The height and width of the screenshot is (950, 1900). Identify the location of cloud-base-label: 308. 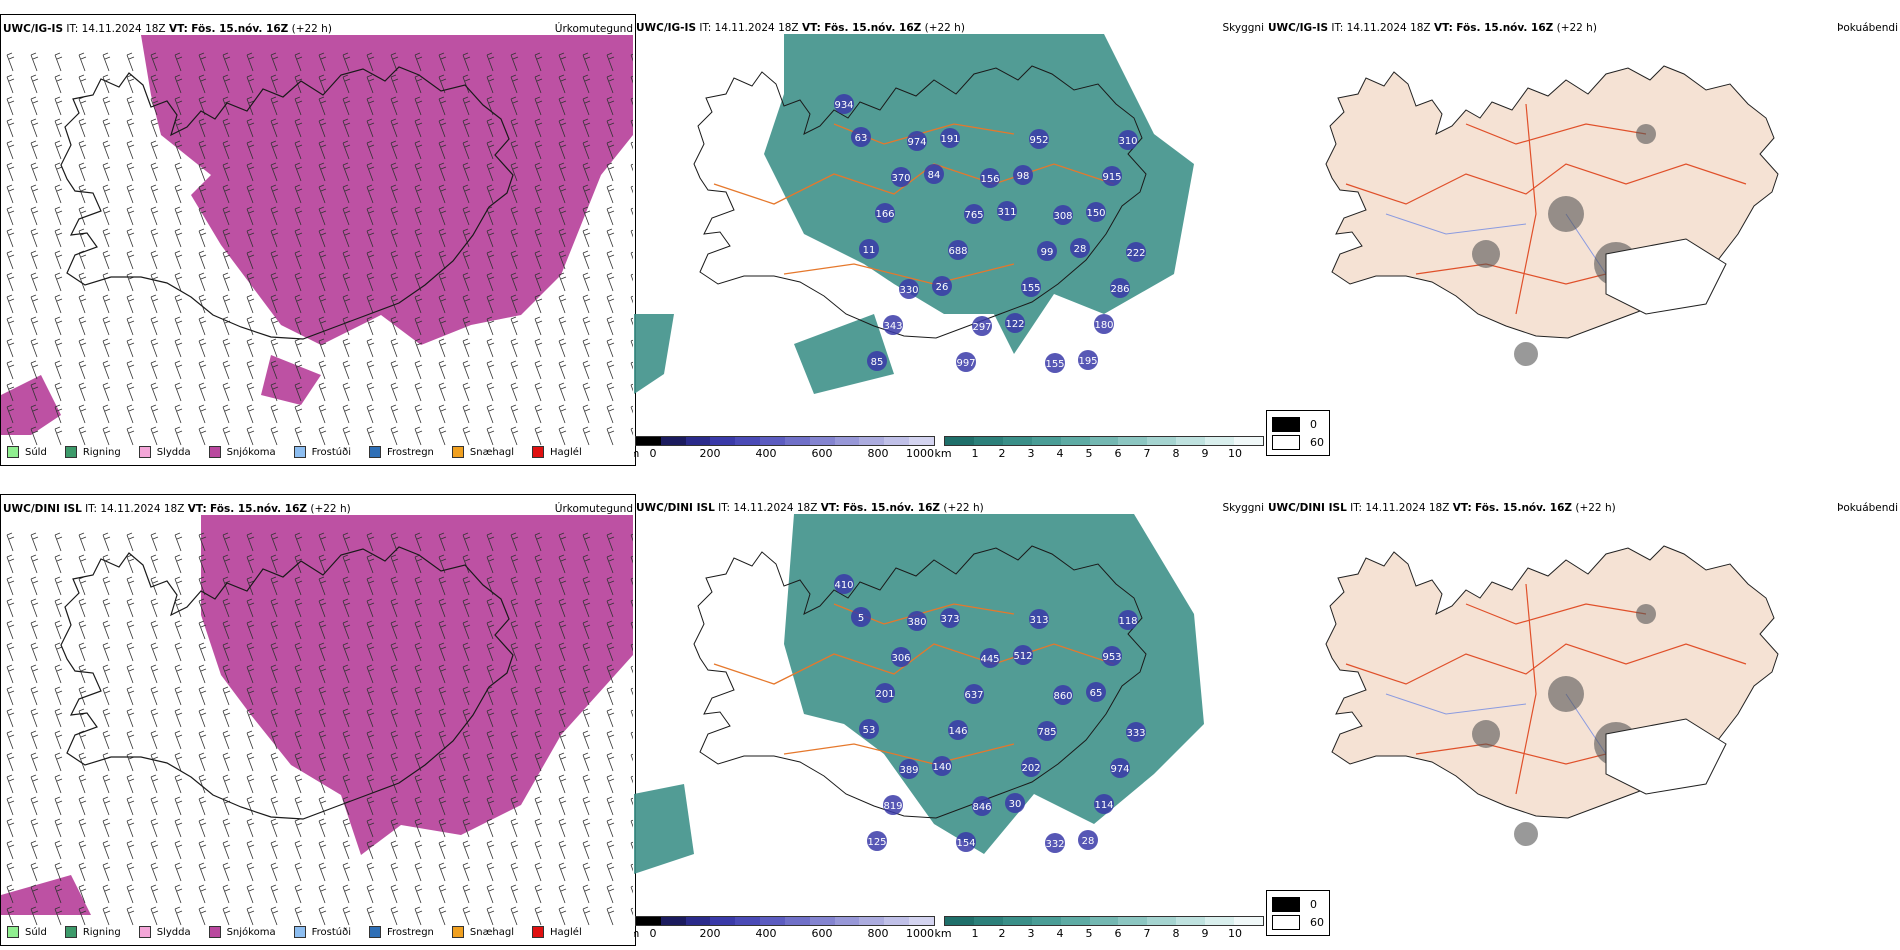
(1062, 216).